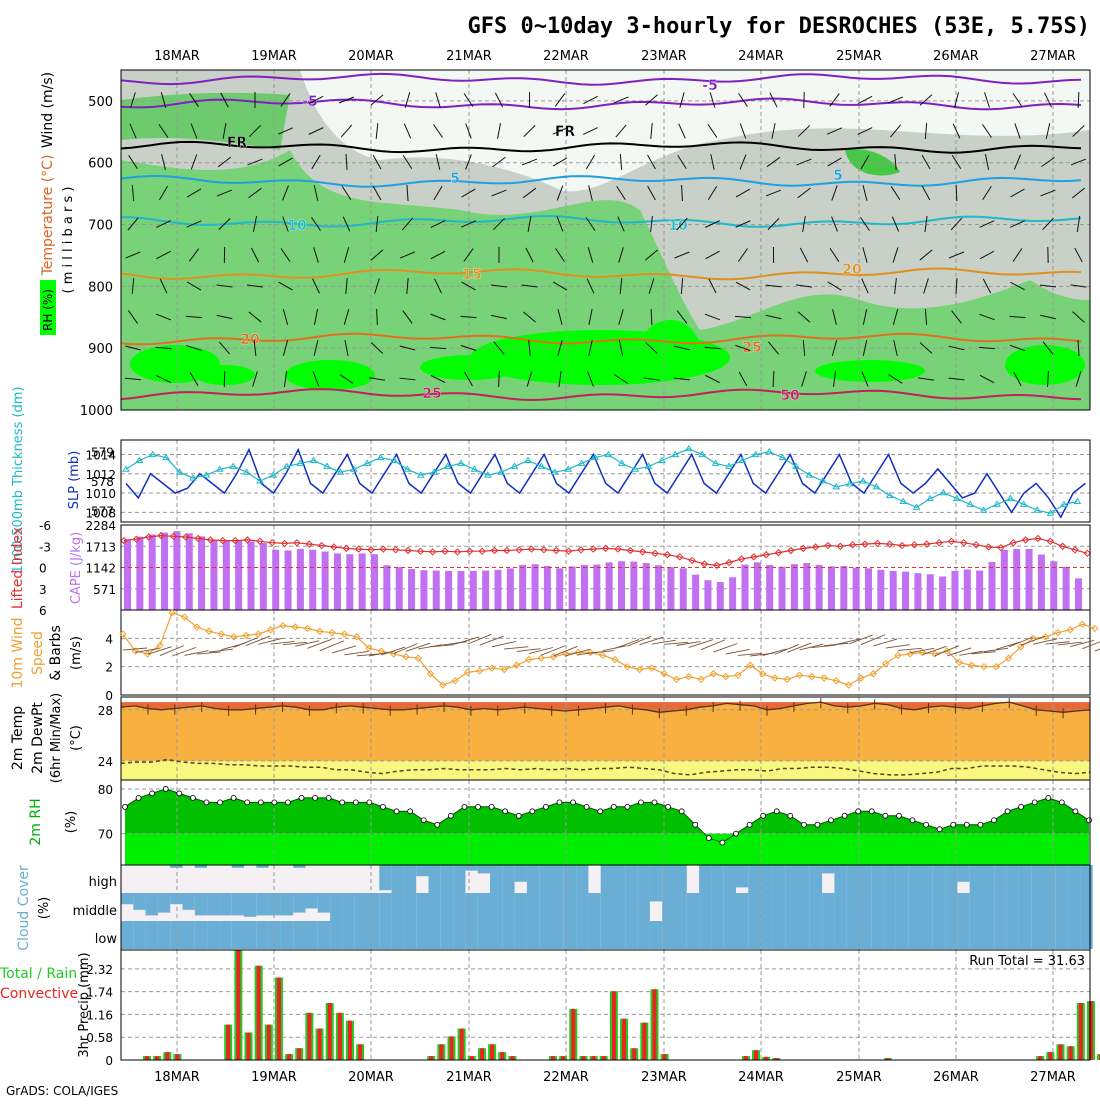  What do you see at coordinates (956, 193) in the screenshot?
I see `wind-barb` at bounding box center [956, 193].